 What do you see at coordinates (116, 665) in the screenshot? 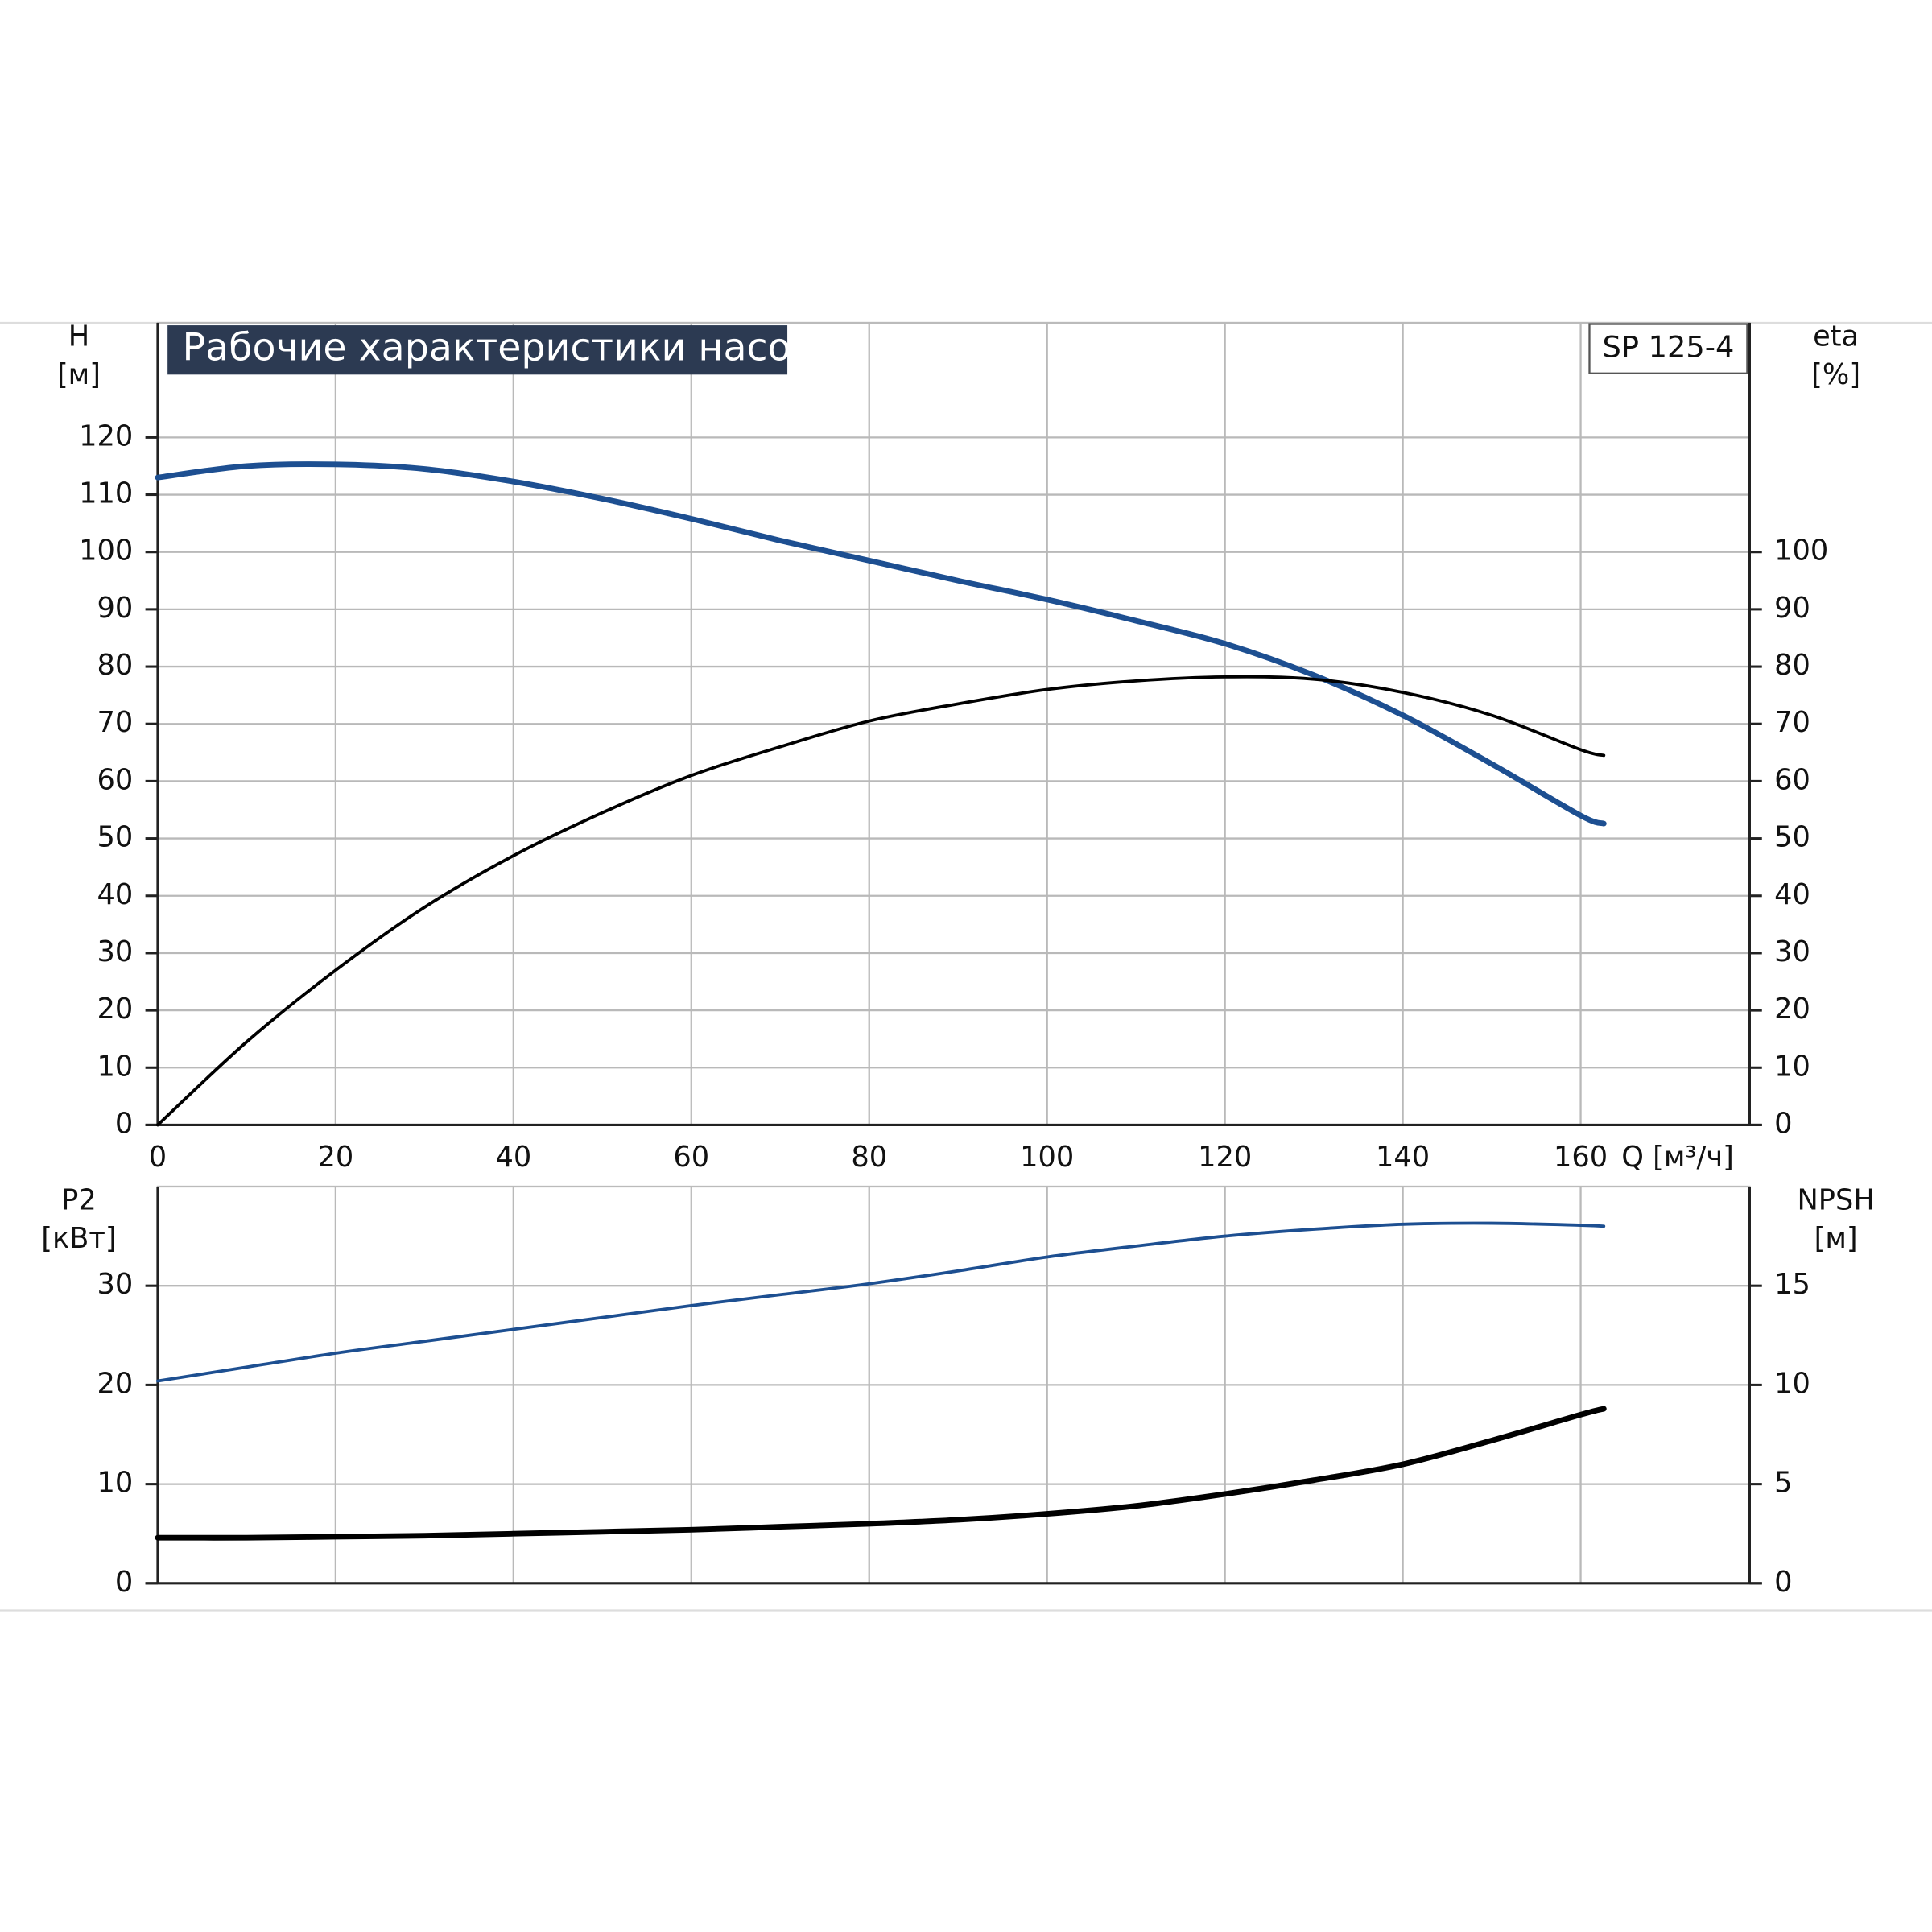
I see `y-tick-label: 80` at bounding box center [116, 665].